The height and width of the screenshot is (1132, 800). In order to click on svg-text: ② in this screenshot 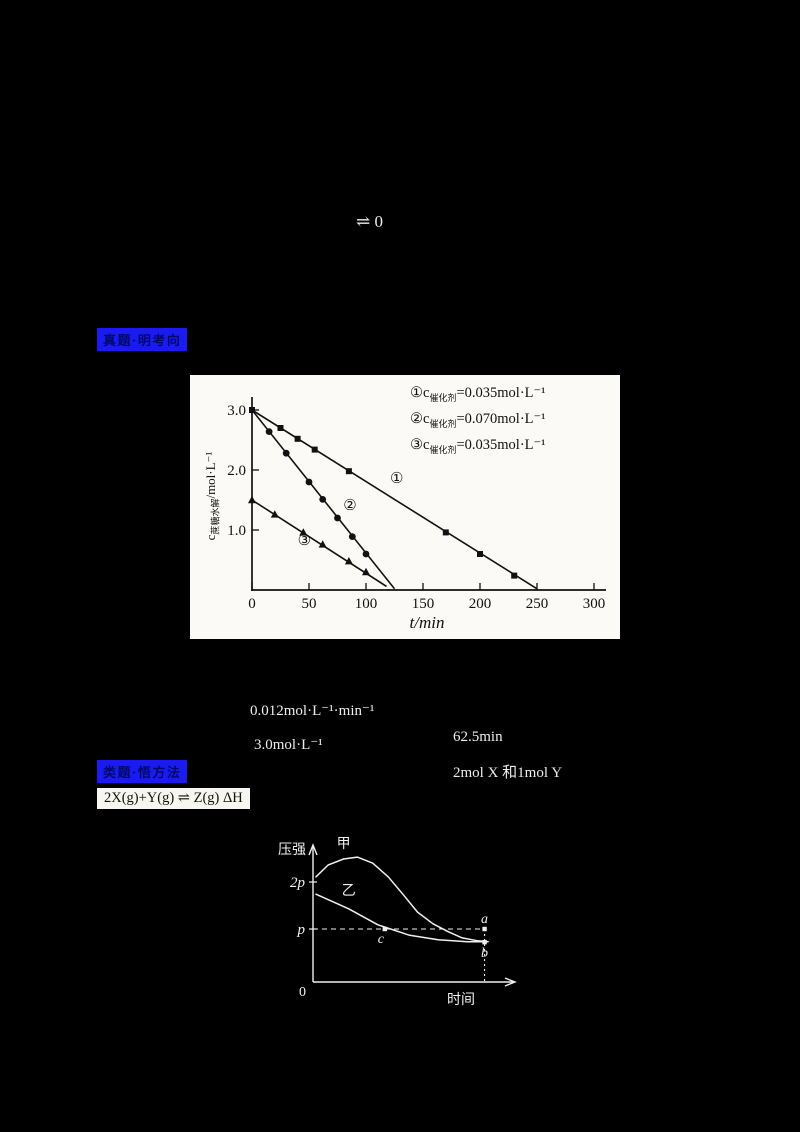, I will do `click(349, 506)`.